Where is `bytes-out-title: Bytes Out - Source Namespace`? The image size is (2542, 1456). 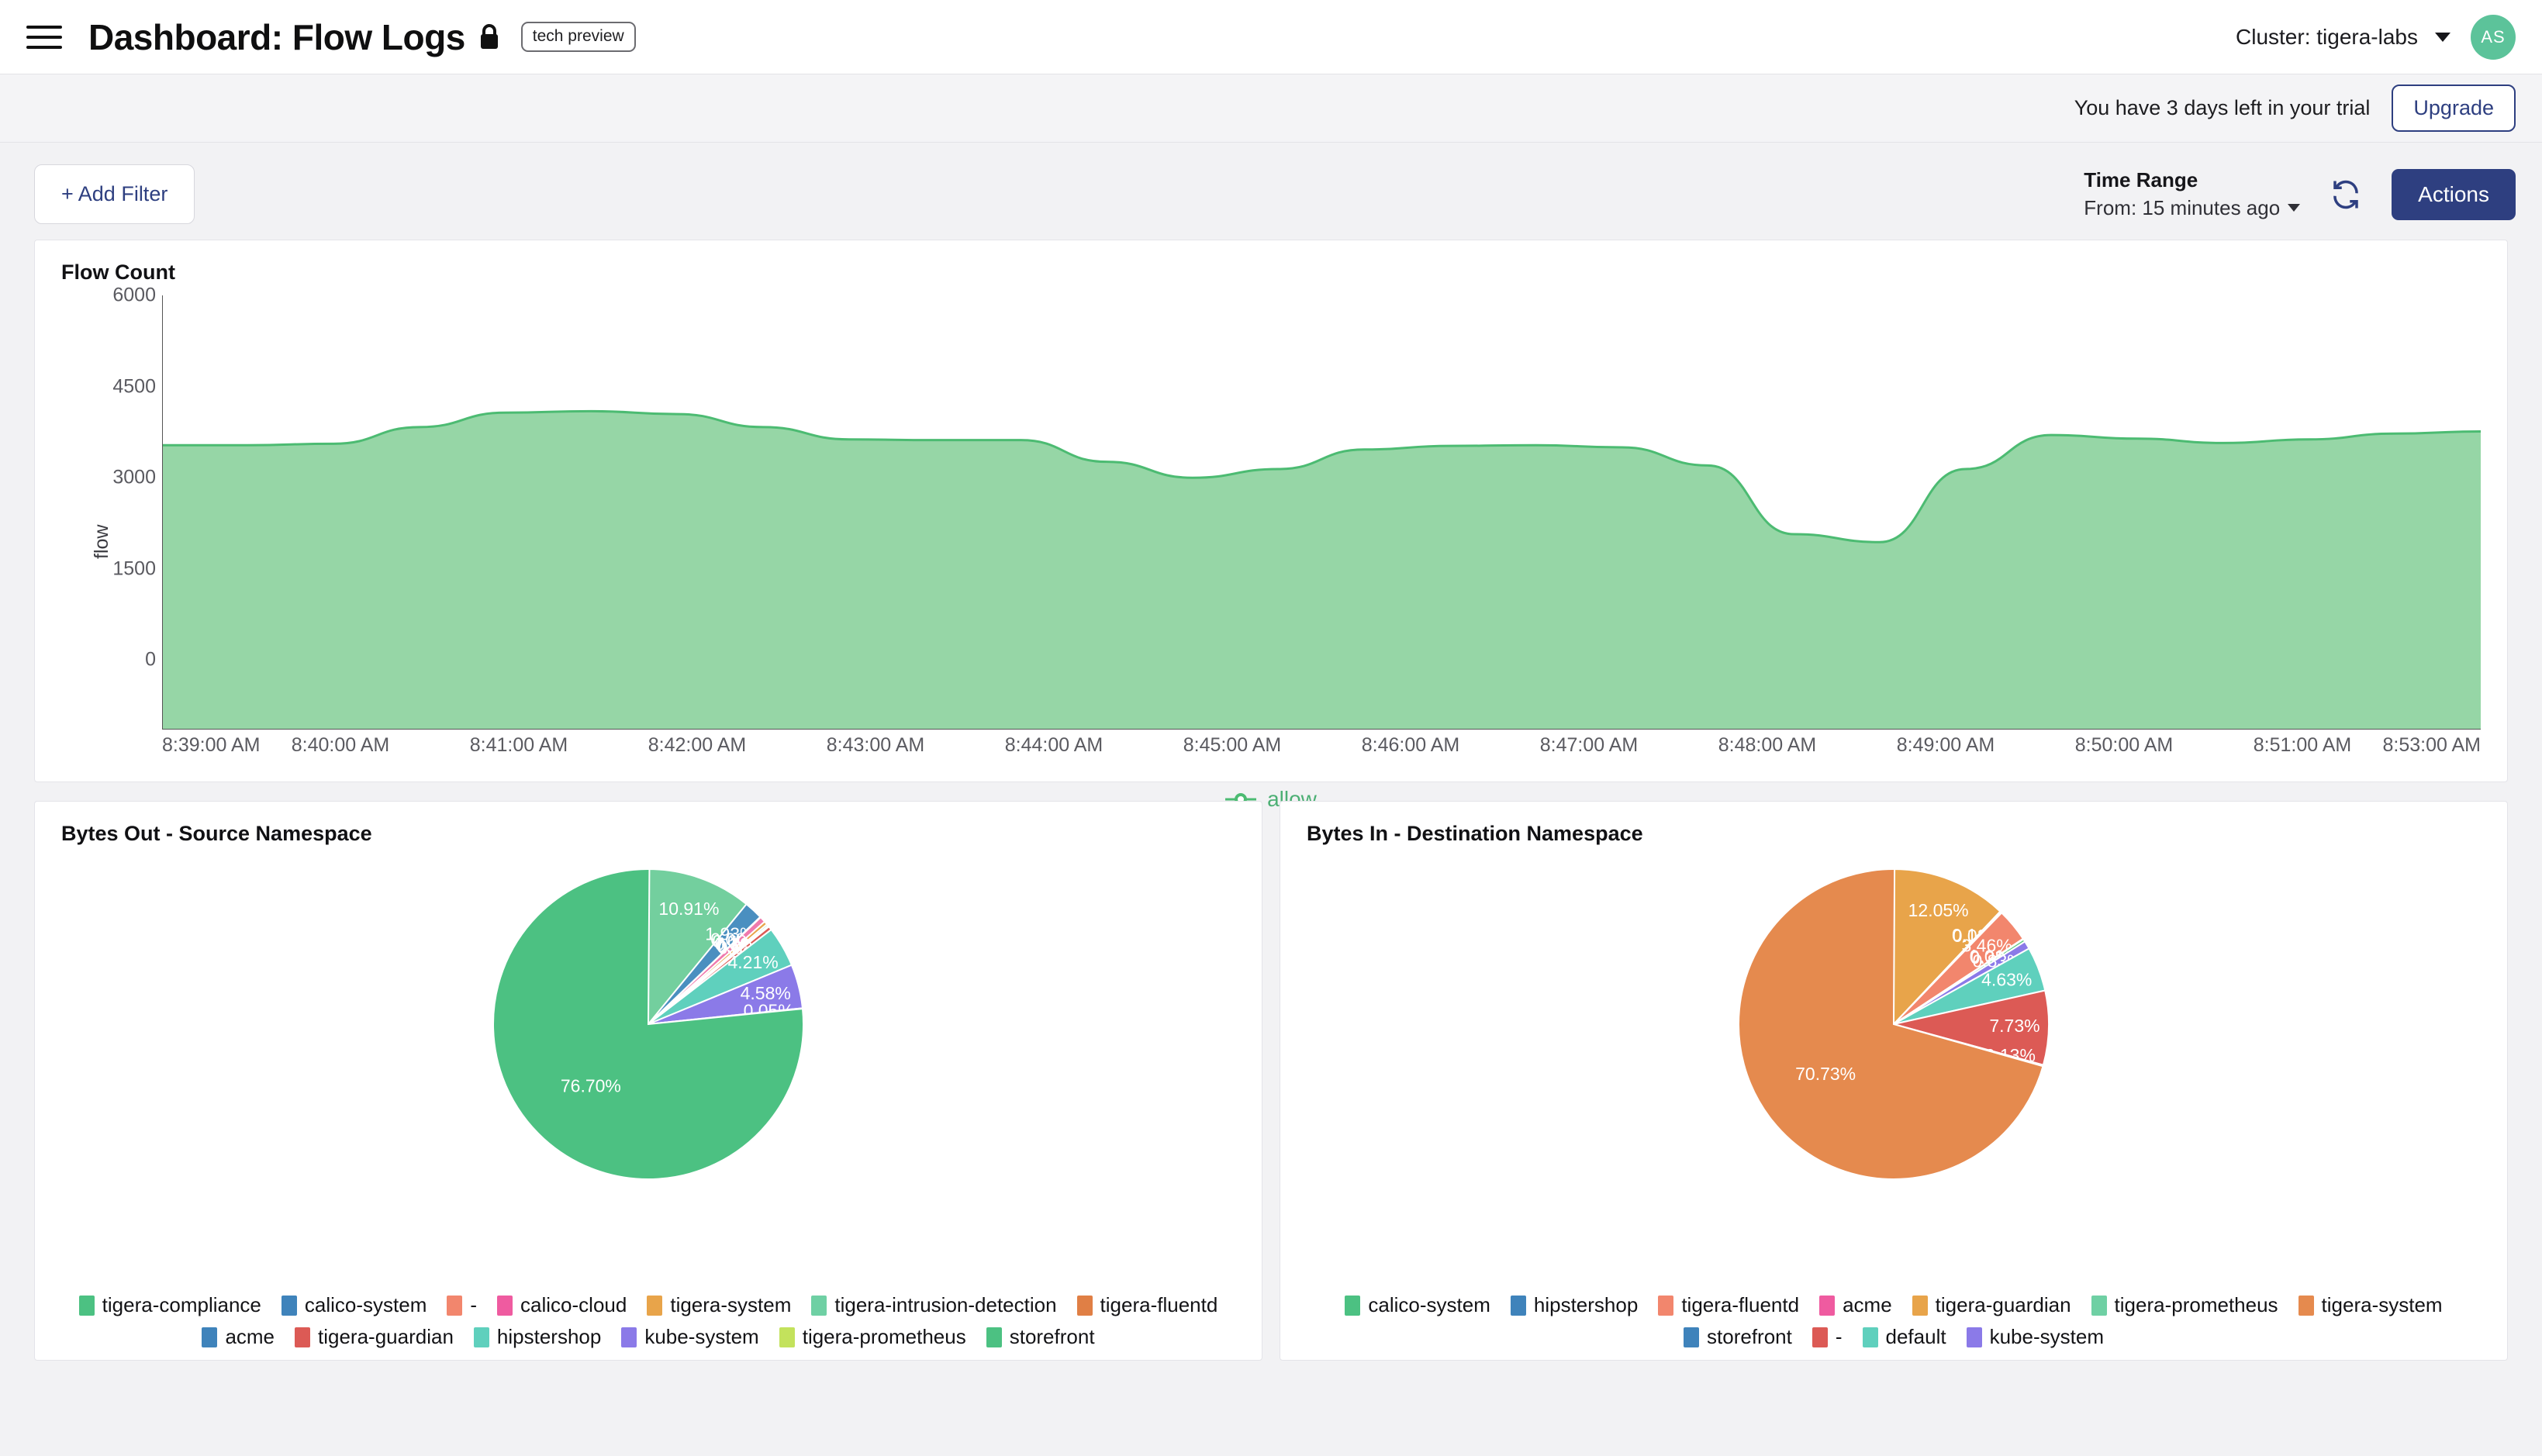
bytes-out-title: Bytes Out - Source Namespace is located at coordinates (216, 833).